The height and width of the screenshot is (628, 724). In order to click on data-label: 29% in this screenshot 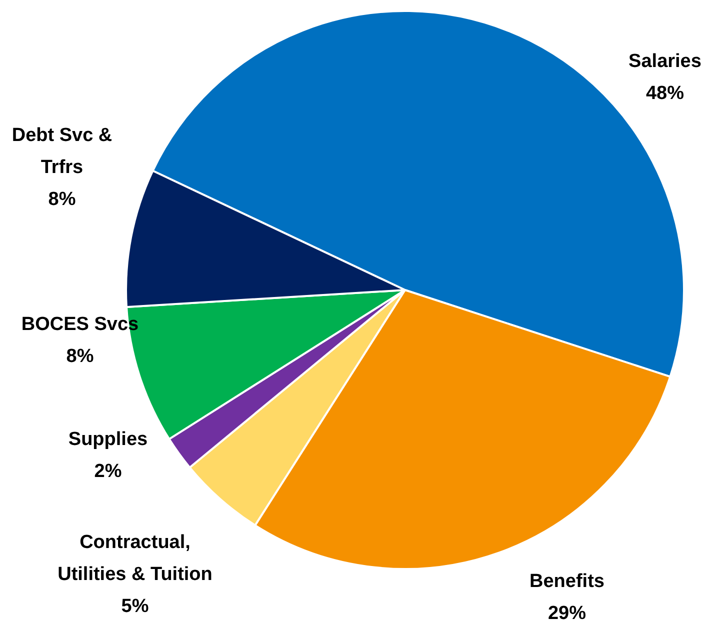, I will do `click(567, 613)`.